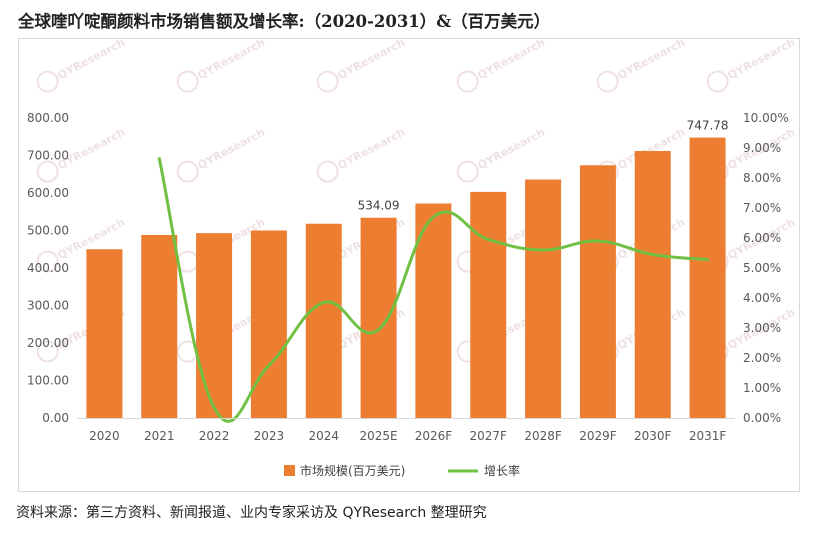 The image size is (828, 533). Describe the element at coordinates (48, 231) in the screenshot. I see `y-left-tick-label: 500.00` at that location.